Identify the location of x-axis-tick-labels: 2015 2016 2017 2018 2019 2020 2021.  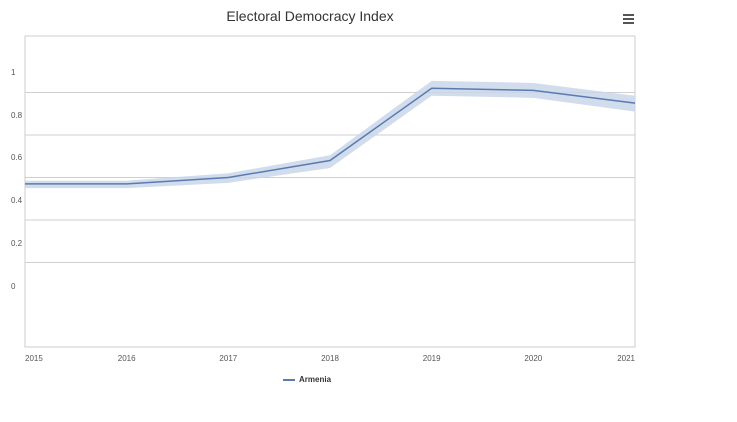
(330, 358).